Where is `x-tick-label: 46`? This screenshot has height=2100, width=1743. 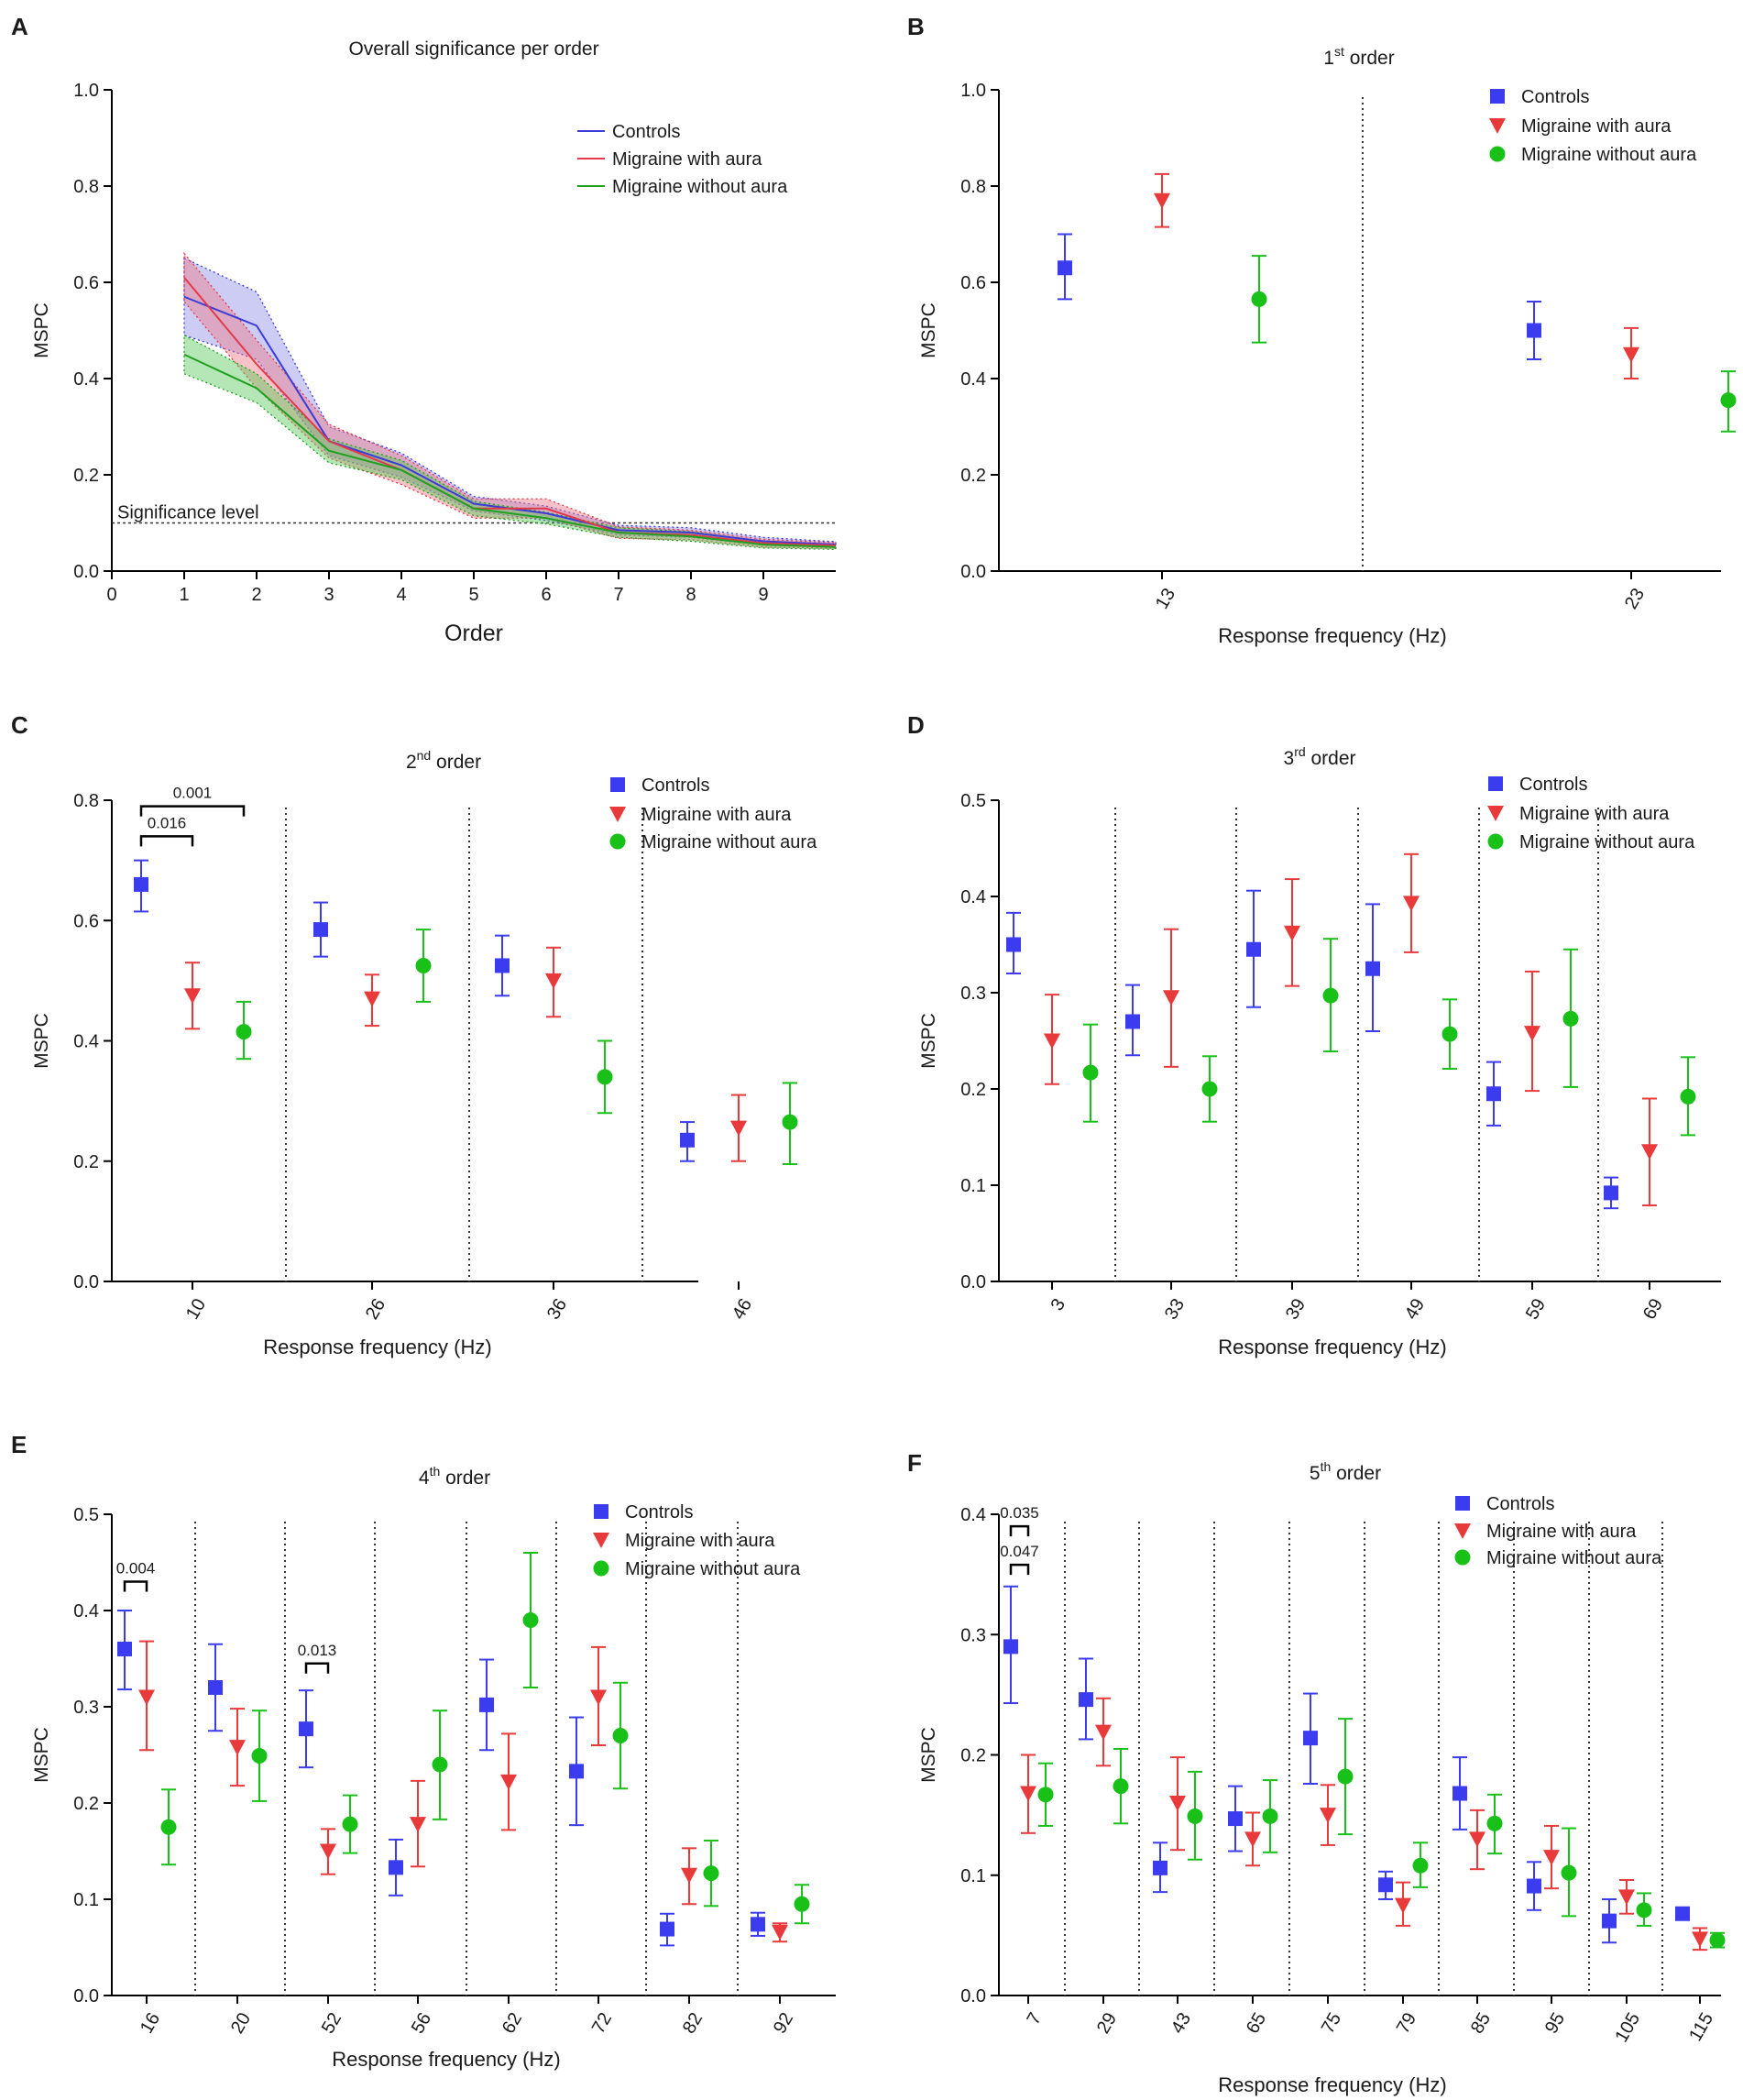 x-tick-label: 46 is located at coordinates (742, 1309).